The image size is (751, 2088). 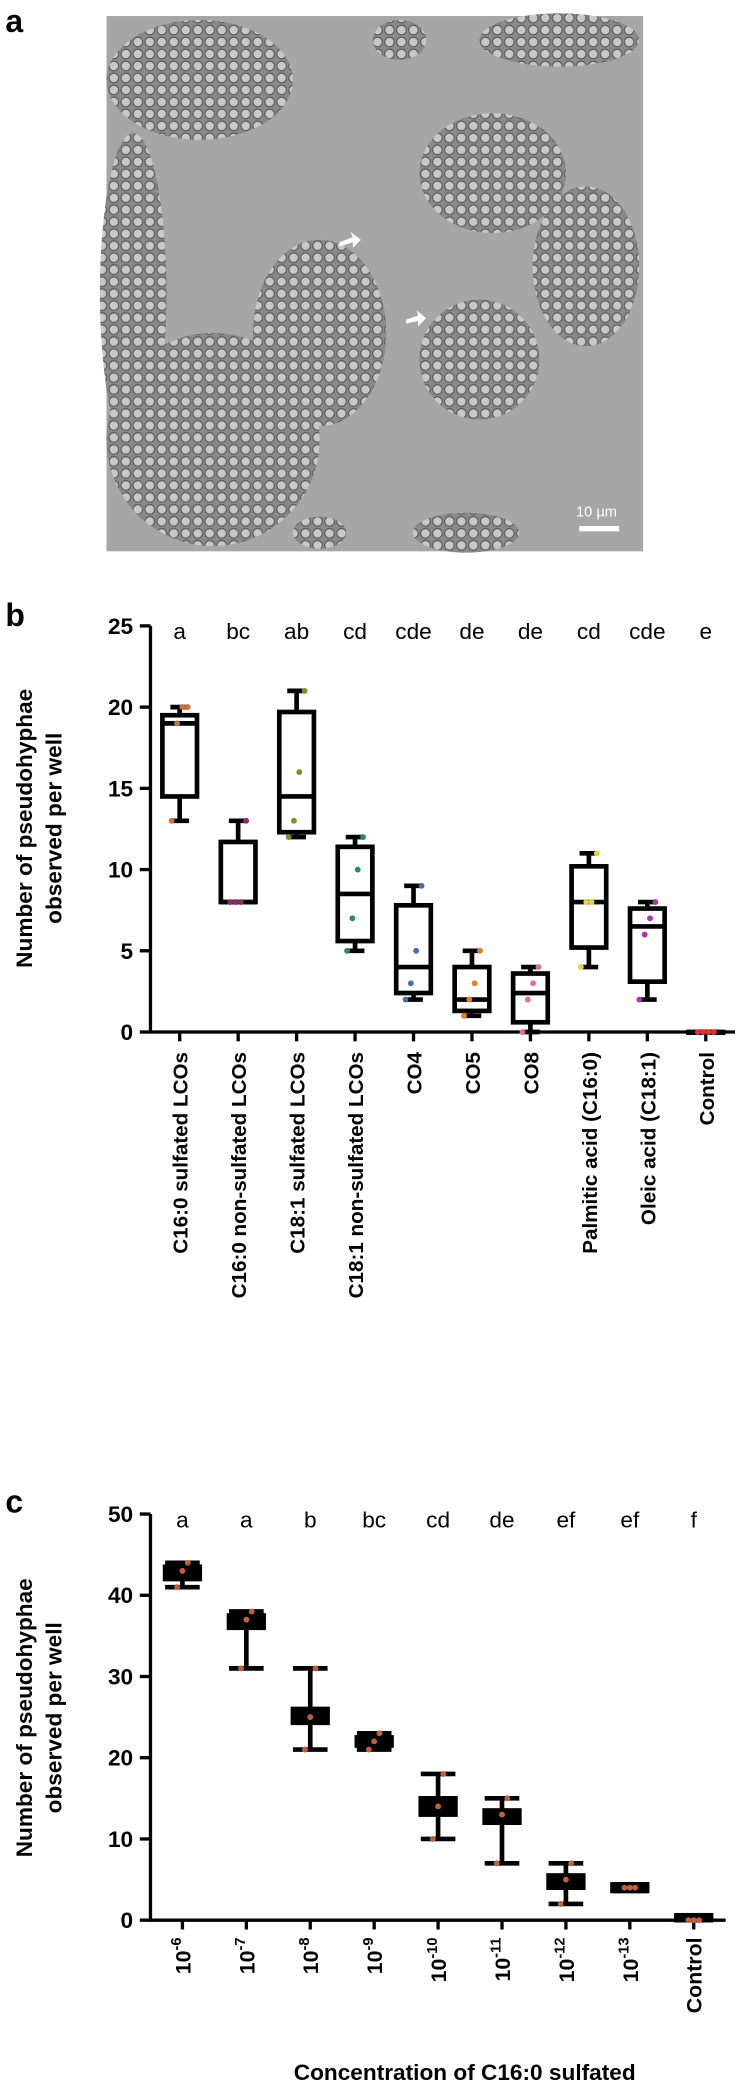 What do you see at coordinates (694, 1519) in the screenshot?
I see `significance-letter: f` at bounding box center [694, 1519].